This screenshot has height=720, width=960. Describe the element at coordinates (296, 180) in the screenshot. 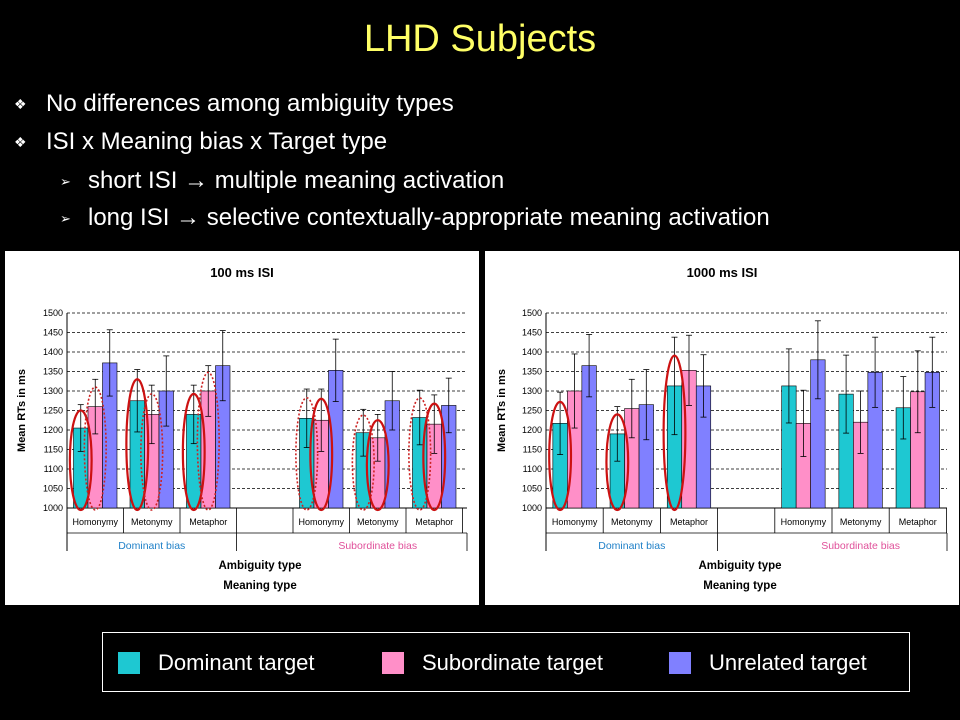

I see `sub-bullet-1-text: short ISI → multiple meaning activation` at that location.